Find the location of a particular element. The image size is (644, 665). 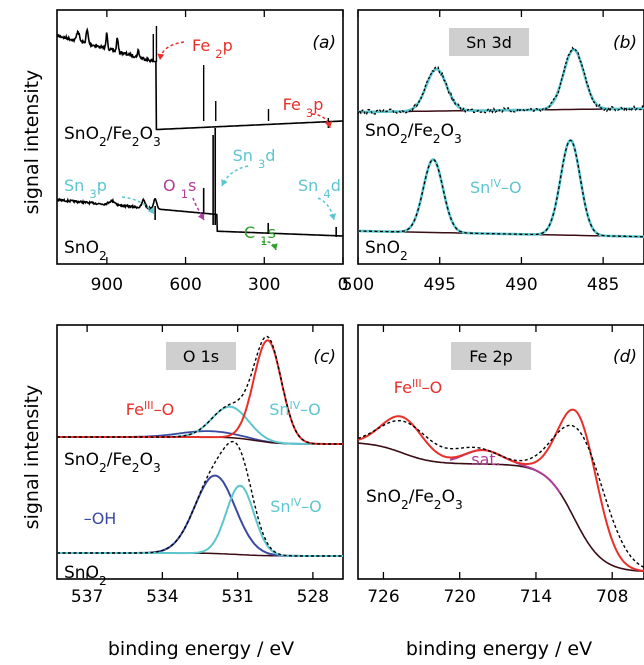

panel-a-sample-bottom: SnO2 is located at coordinates (85, 250).